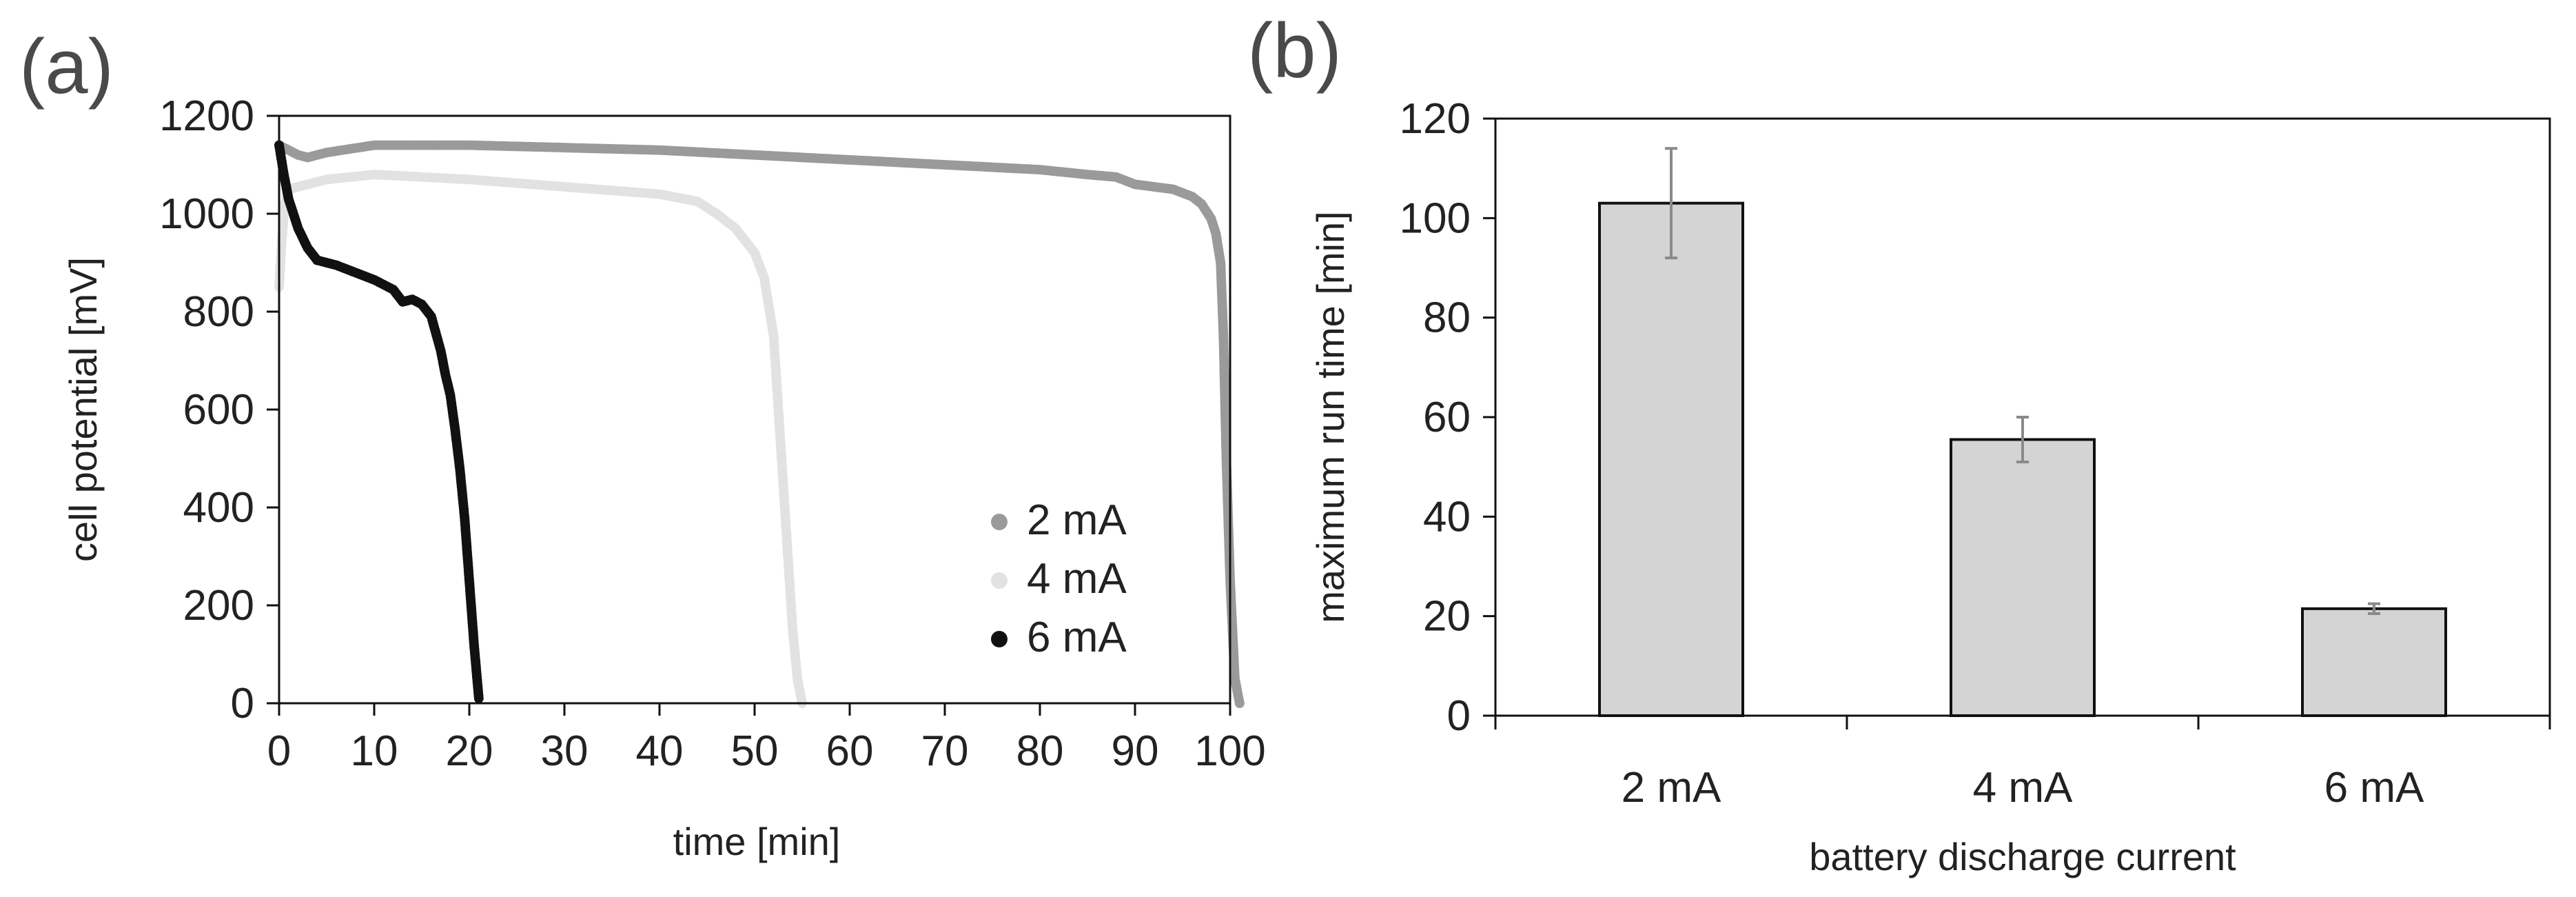  I want to click on panel-b-y-axis-title: maximum run time [min], so click(1330, 417).